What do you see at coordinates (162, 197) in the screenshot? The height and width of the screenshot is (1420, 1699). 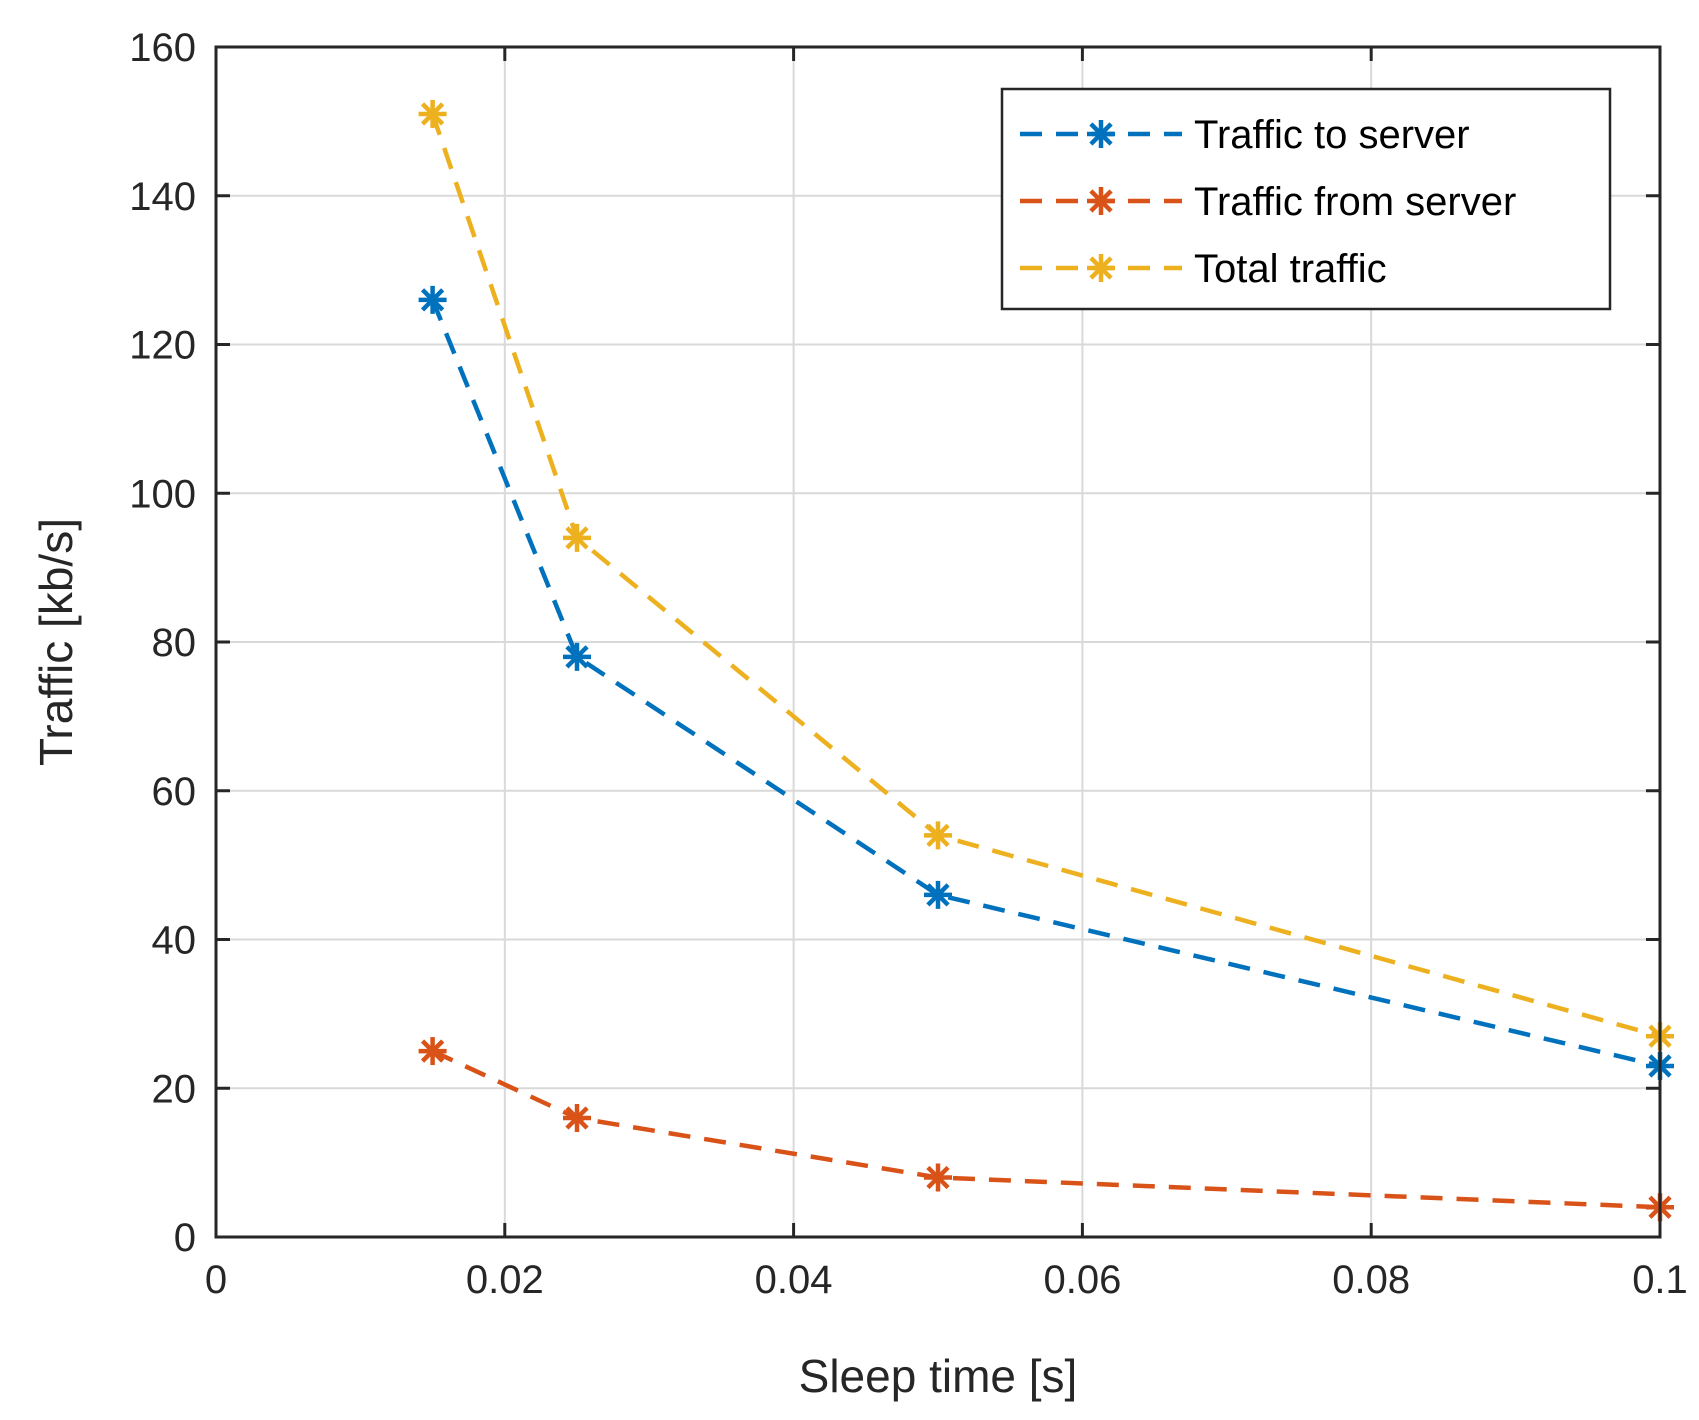 I see `y-tick-label: 140` at bounding box center [162, 197].